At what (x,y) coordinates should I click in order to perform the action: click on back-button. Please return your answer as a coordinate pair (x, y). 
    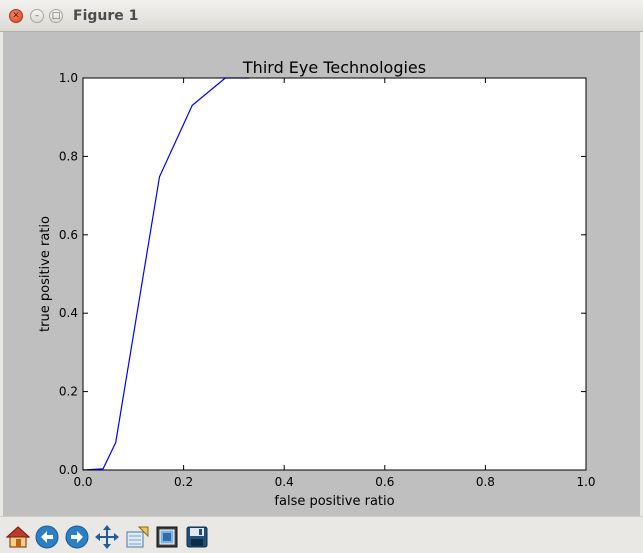
    Looking at the image, I should click on (47, 537).